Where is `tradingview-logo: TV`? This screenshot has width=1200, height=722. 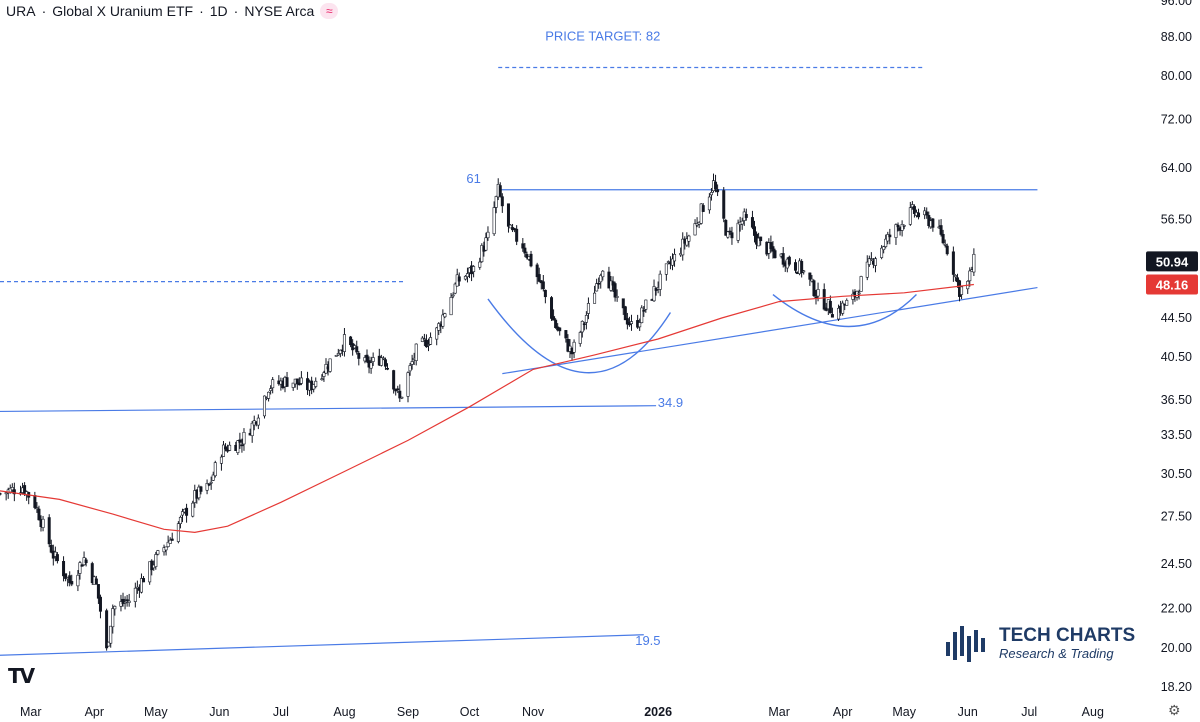 tradingview-logo: TV is located at coordinates (21, 676).